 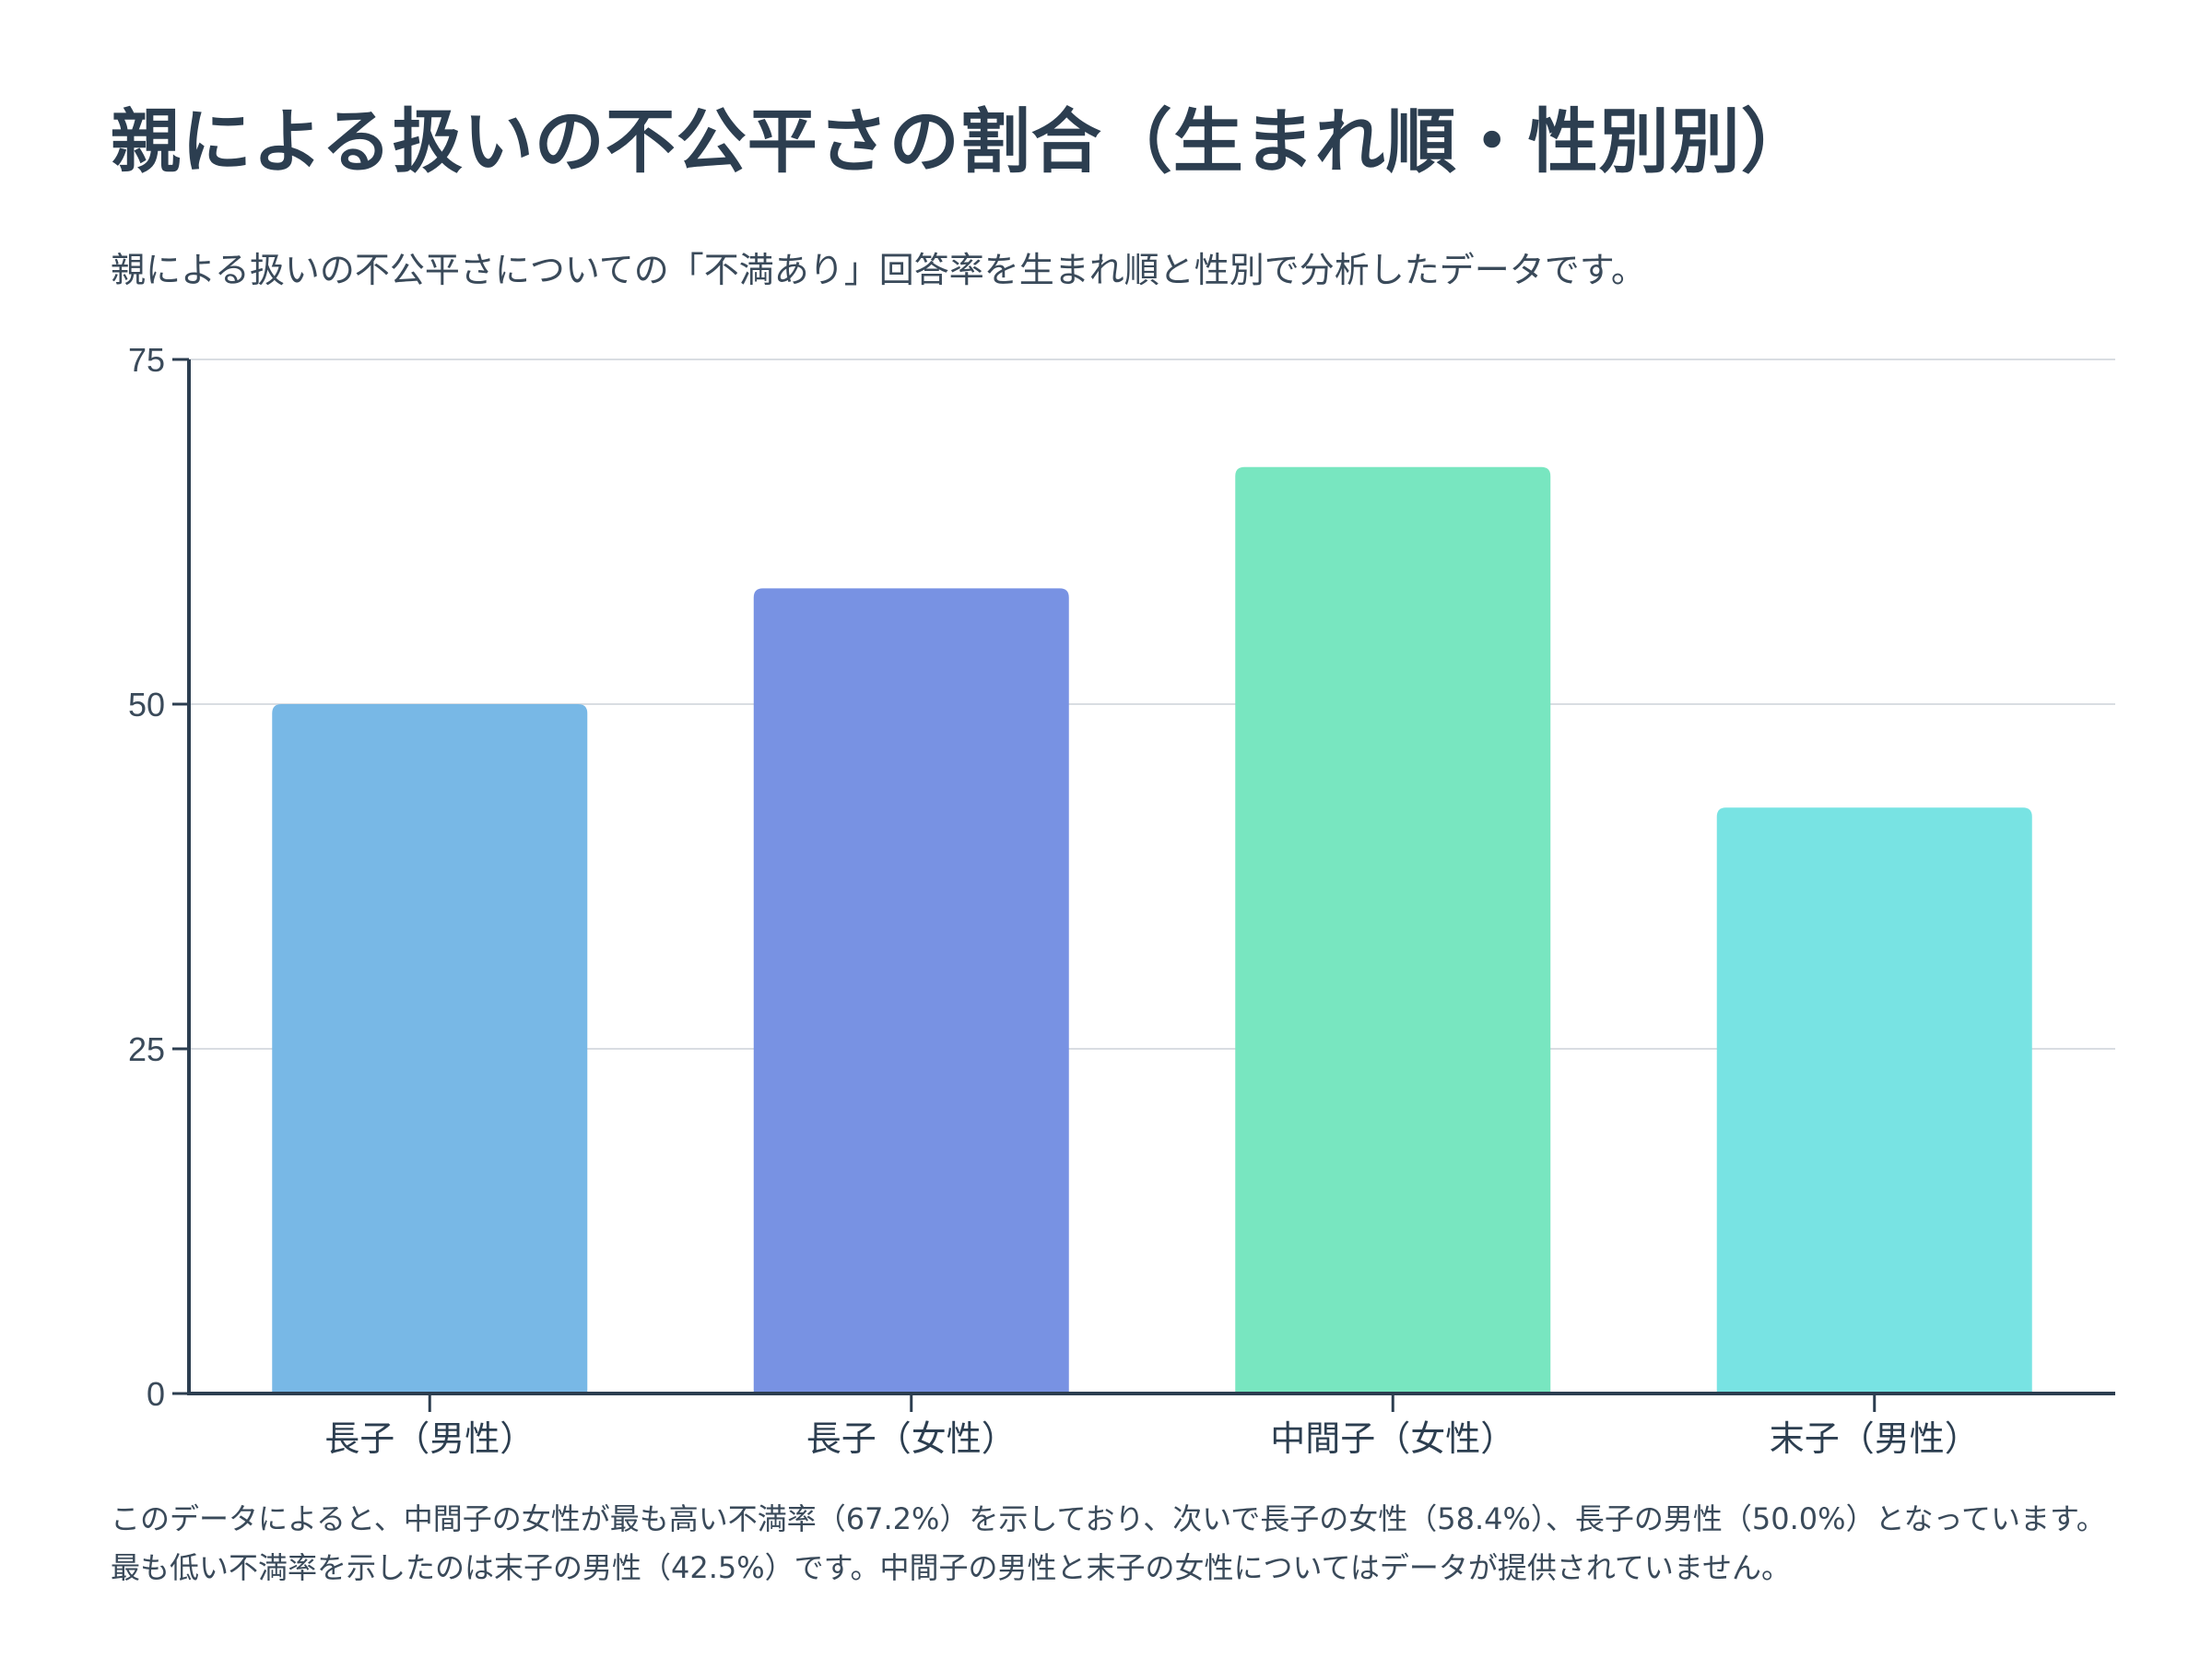 What do you see at coordinates (429, 1439) in the screenshot?
I see `x-tick-label-1: 長子（男性）` at bounding box center [429, 1439].